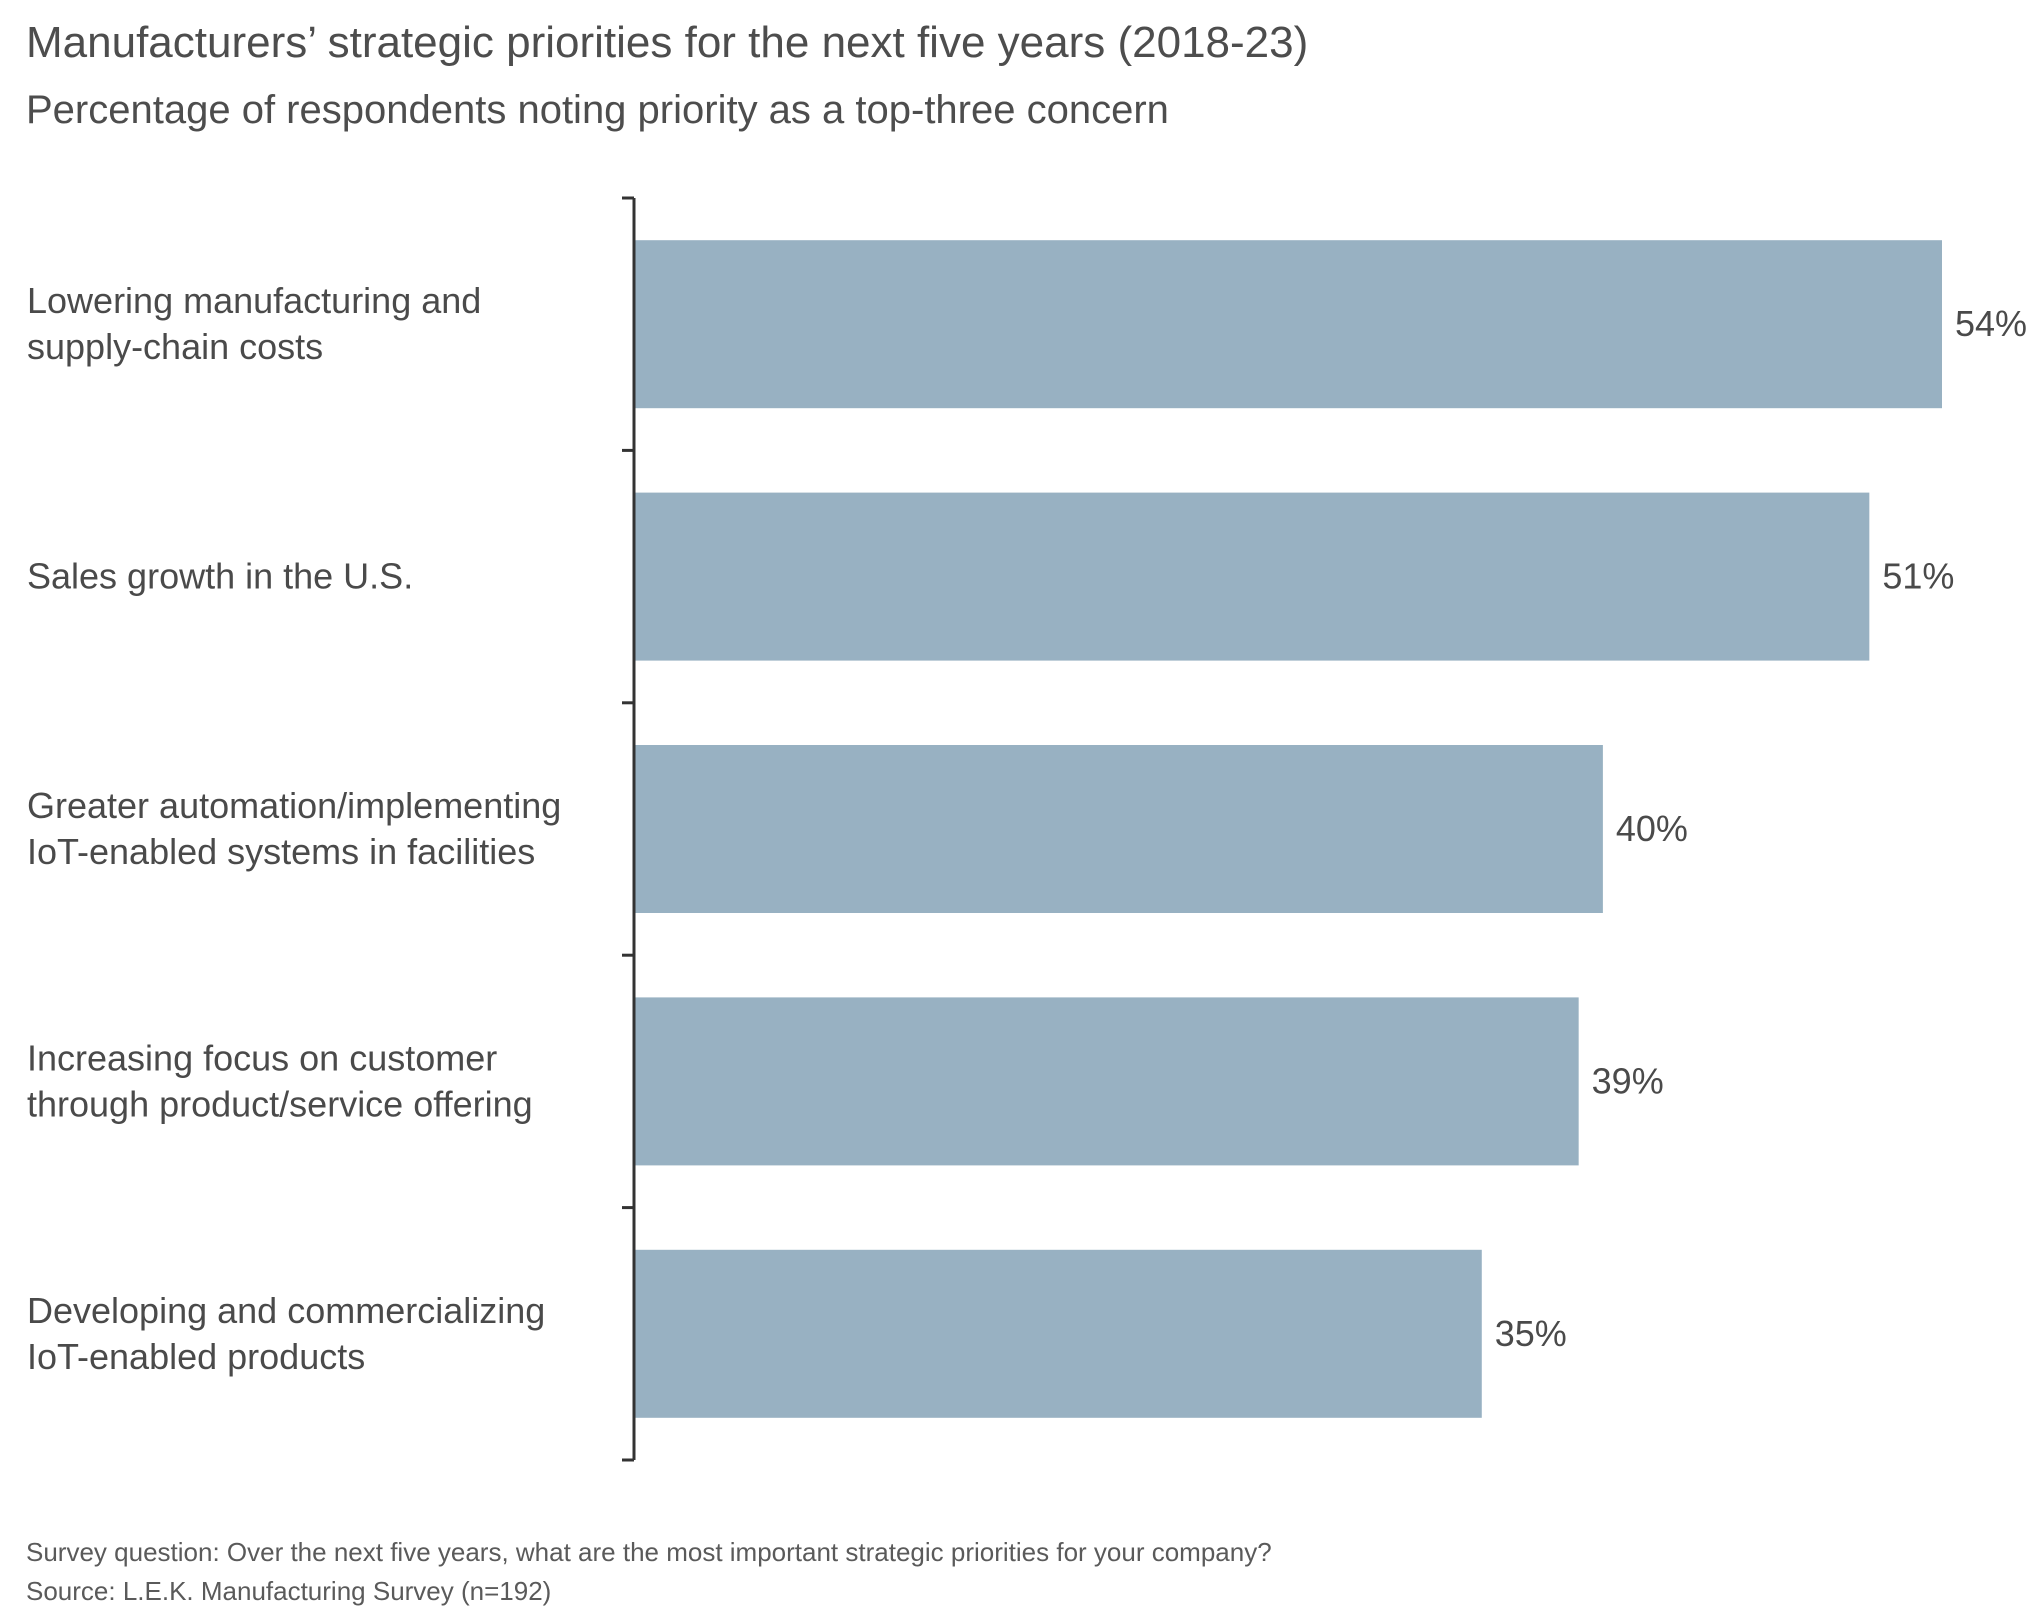 Image resolution: width=2043 pixels, height=1623 pixels. Describe the element at coordinates (196, 1356) in the screenshot. I see `category-label-line: IoT-enabled products` at that location.